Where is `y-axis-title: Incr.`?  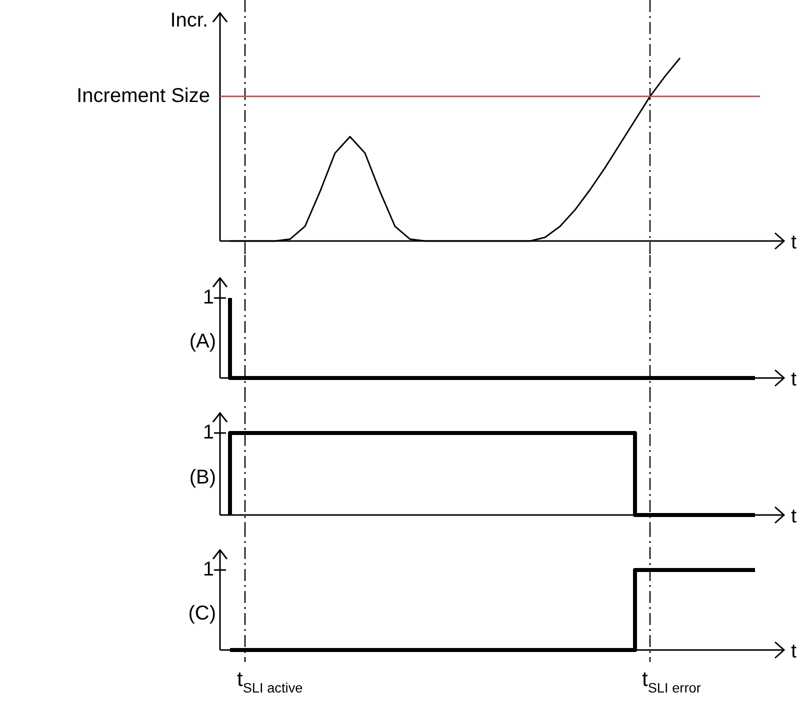
y-axis-title: Incr. is located at coordinates (189, 21).